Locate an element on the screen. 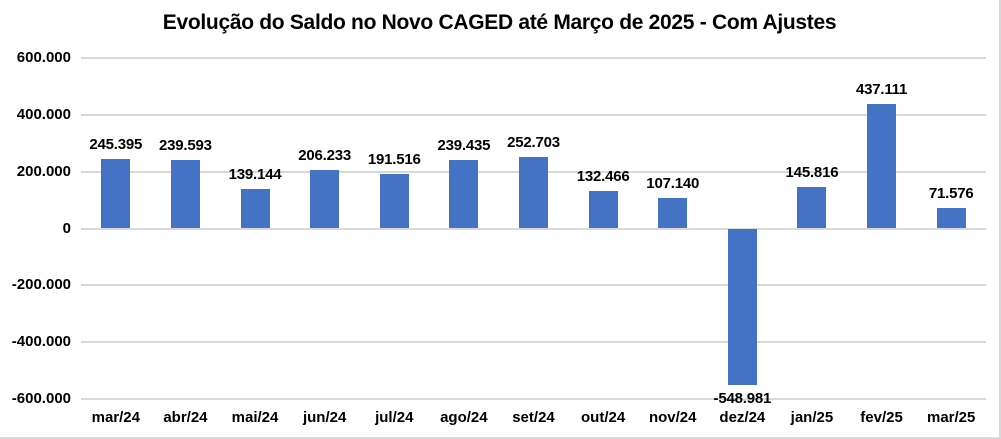 The height and width of the screenshot is (439, 1001). y-axis-tick-label: -200.000 is located at coordinates (41, 285).